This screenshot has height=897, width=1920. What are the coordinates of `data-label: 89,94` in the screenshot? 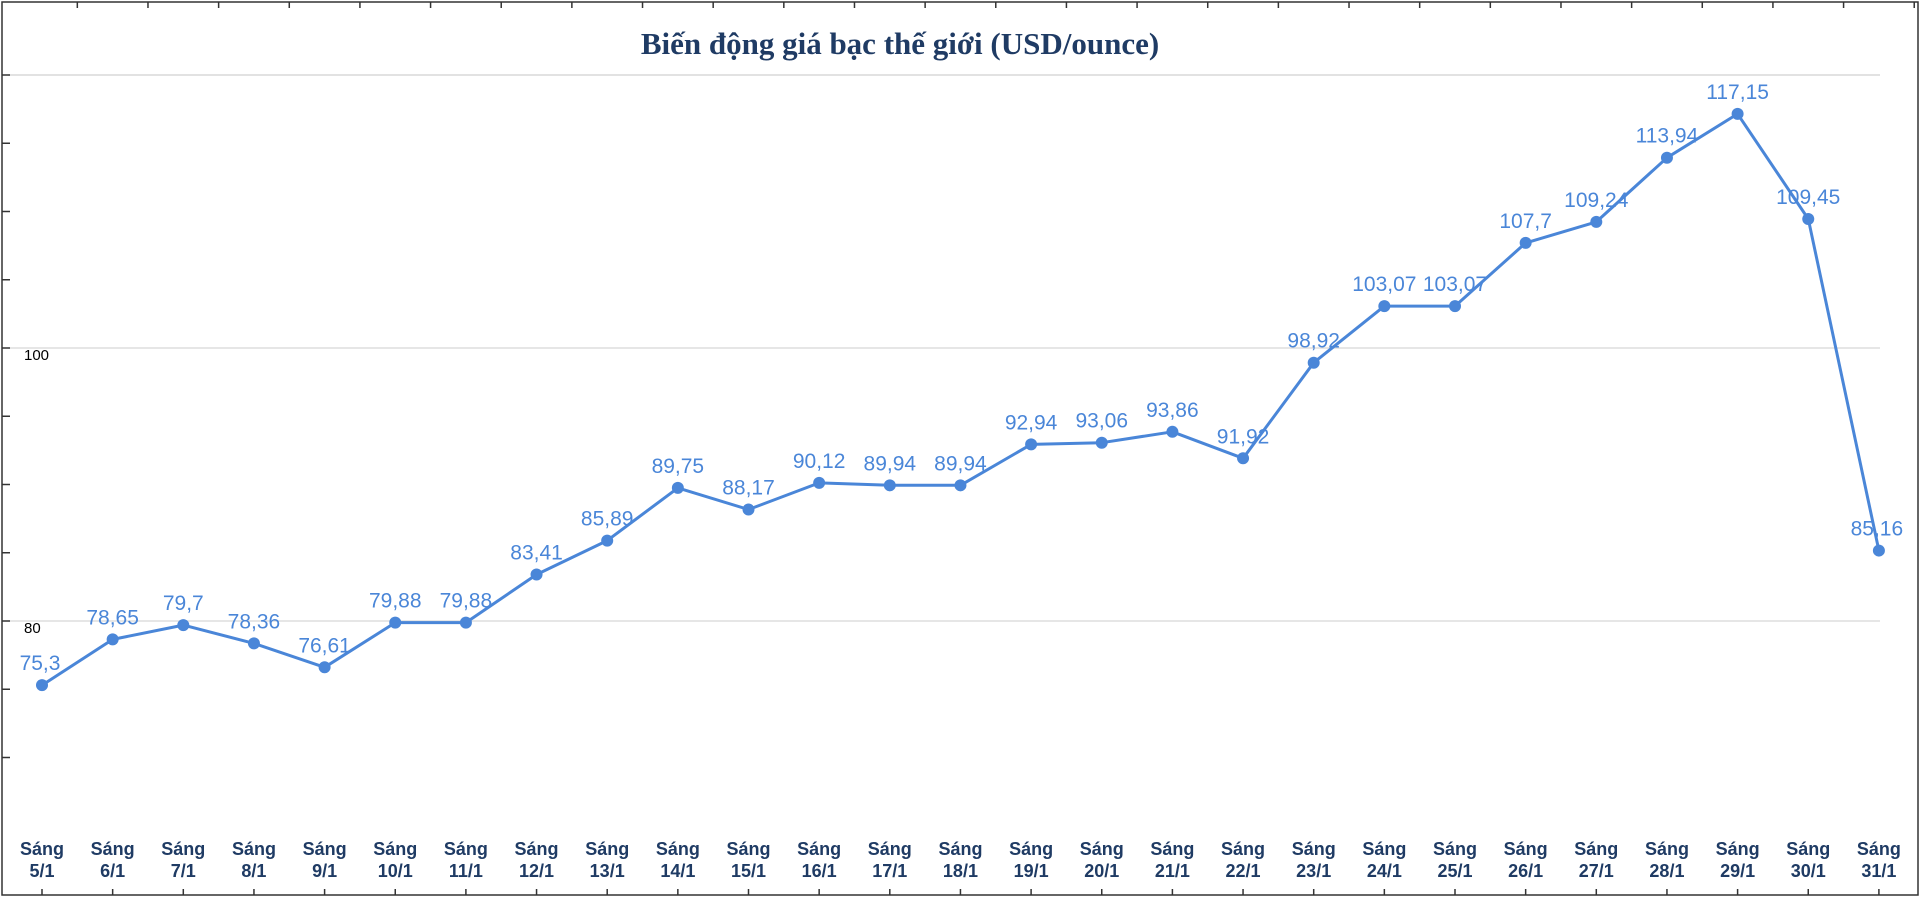 It's located at (960, 463).